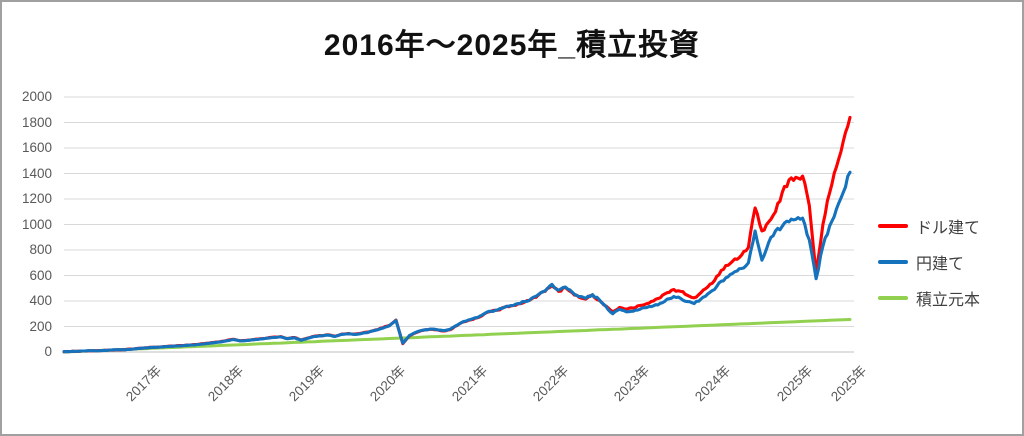 The image size is (1024, 436). I want to click on y-tick-label: 600, so click(40, 275).